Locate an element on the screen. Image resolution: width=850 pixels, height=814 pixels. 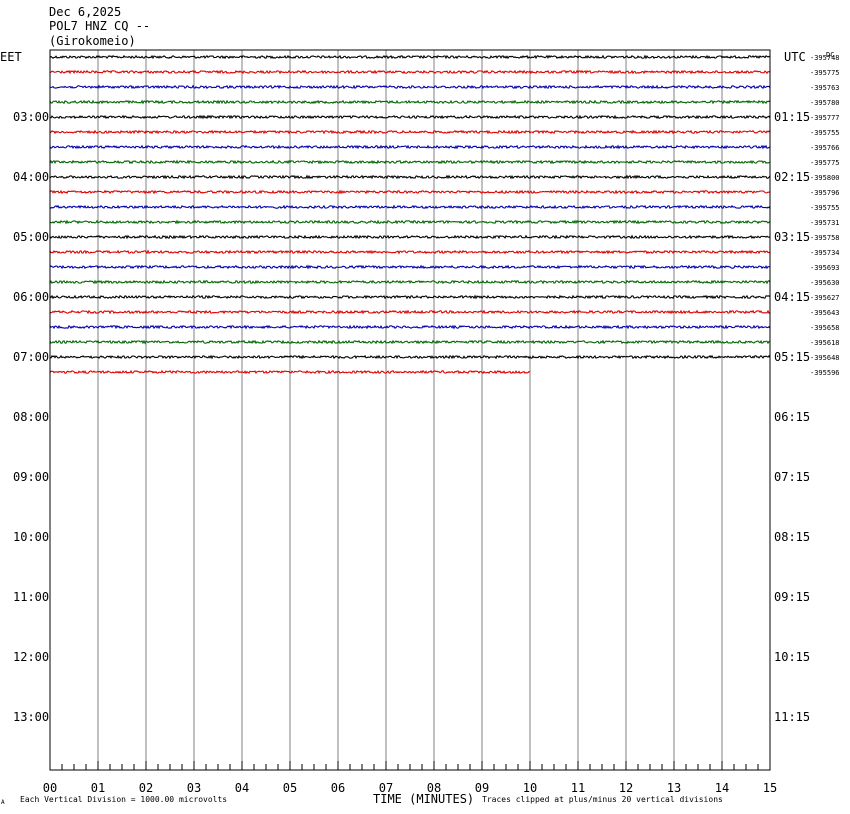
dc-value-4: -395780 is located at coordinates (825, 103).